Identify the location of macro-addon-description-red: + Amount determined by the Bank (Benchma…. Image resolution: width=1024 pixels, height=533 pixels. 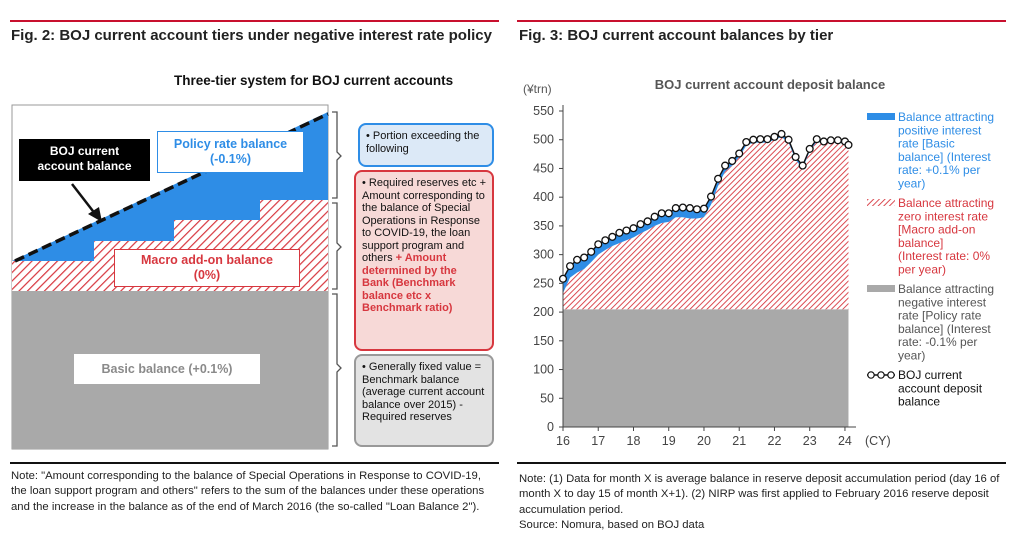
(409, 283).